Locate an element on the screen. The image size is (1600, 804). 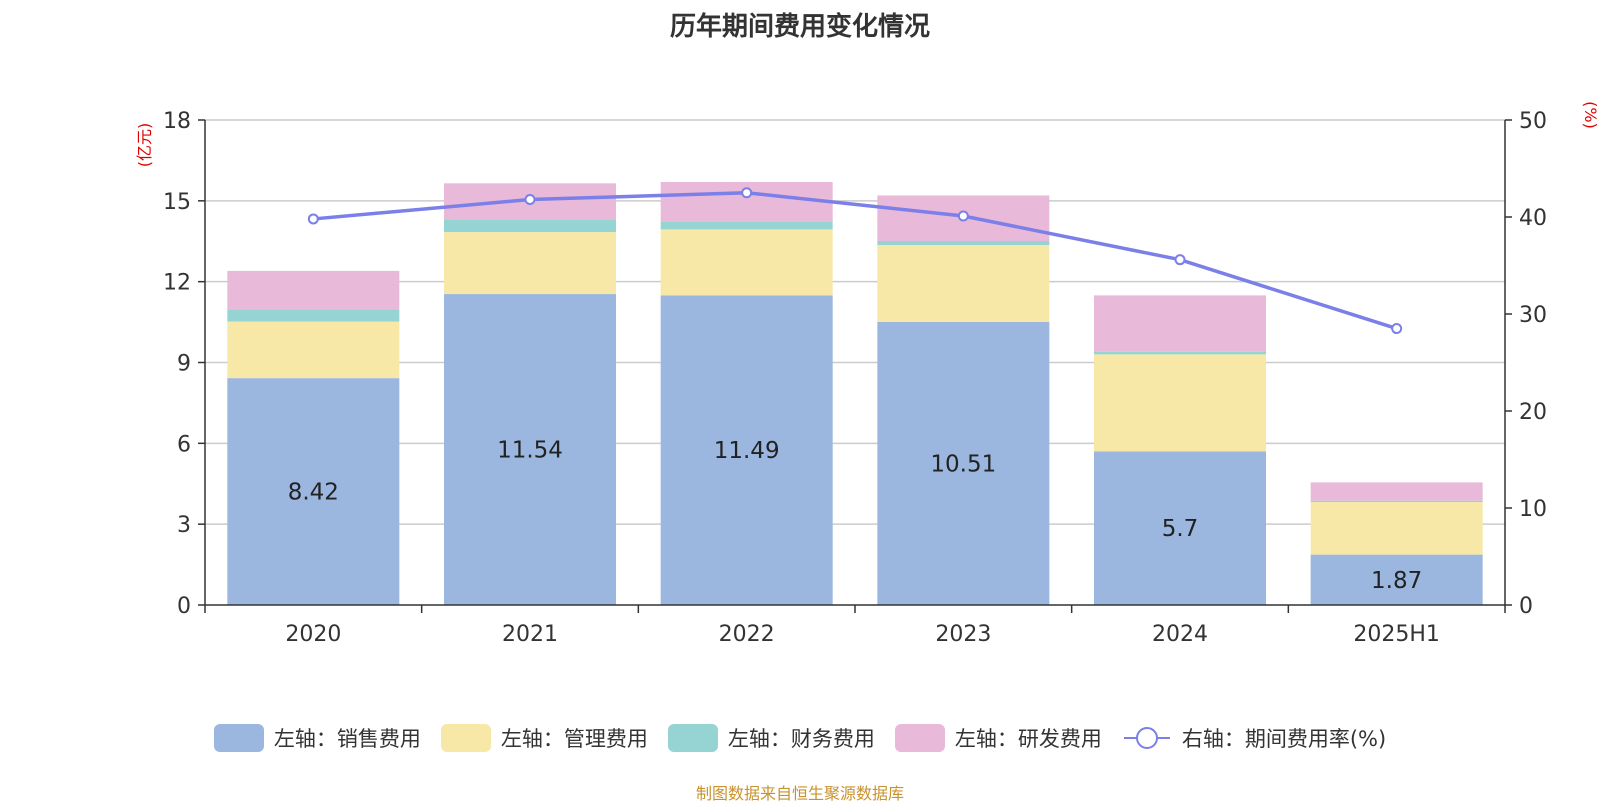
legend-item: 左轴：销售费用 is located at coordinates (317, 738).